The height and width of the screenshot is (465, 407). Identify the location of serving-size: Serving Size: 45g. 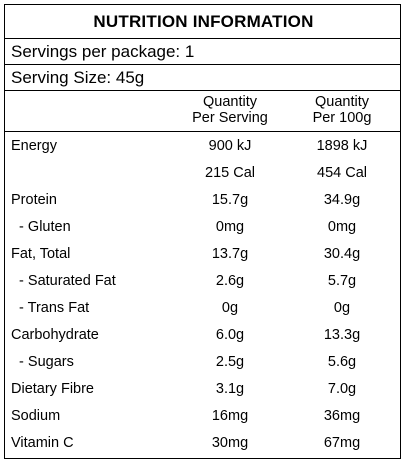
(78, 77).